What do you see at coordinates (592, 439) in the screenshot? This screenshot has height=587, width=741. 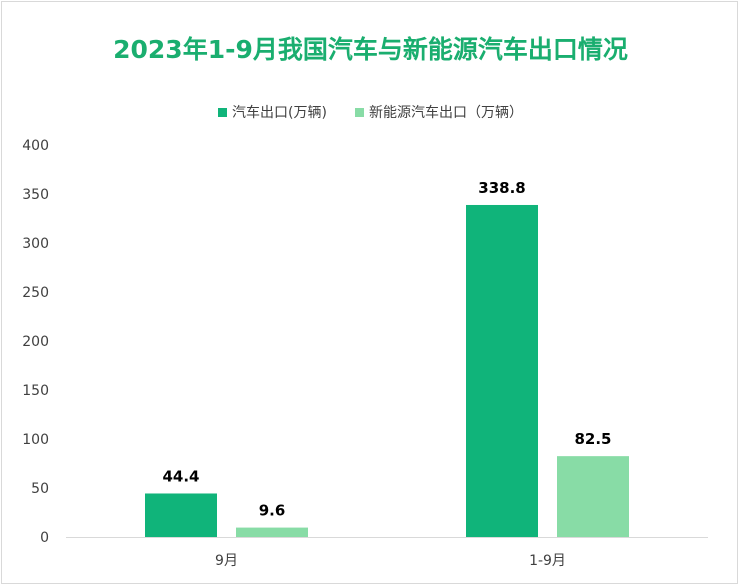 I see `data-label-series-2-2: 82.5` at bounding box center [592, 439].